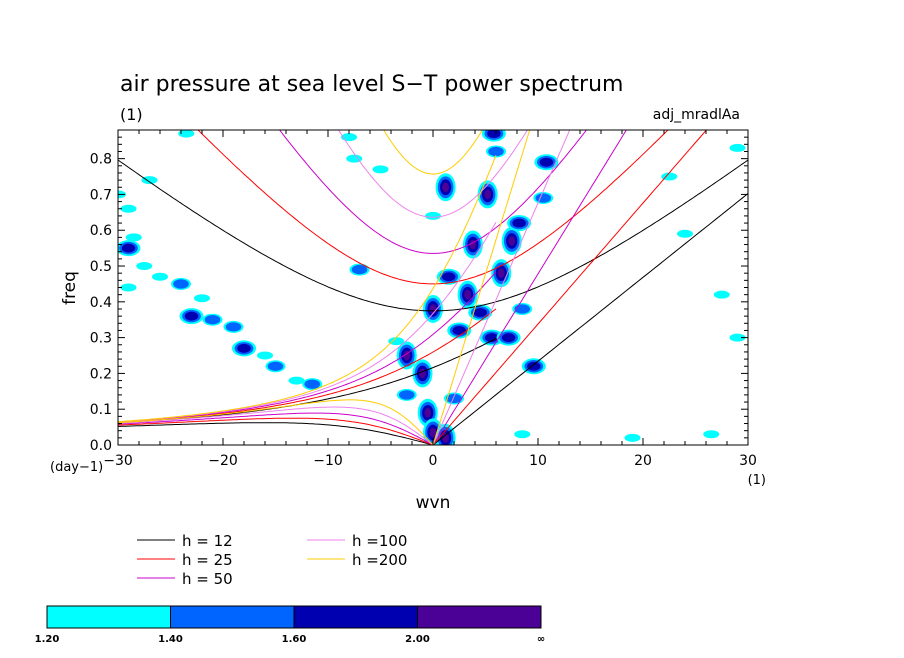 The height and width of the screenshot is (658, 904). What do you see at coordinates (207, 541) in the screenshot?
I see `legend-label-0: h = 12` at bounding box center [207, 541].